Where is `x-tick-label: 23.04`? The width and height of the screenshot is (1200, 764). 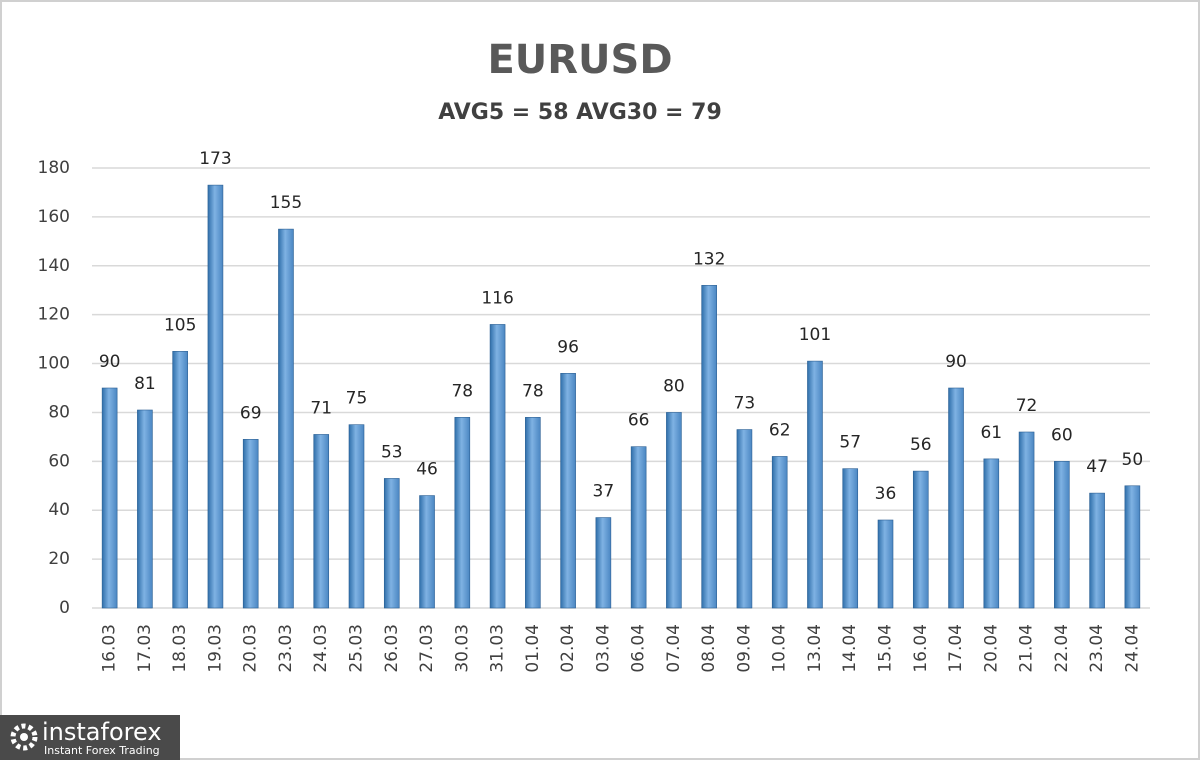
x-tick-label: 23.04 is located at coordinates (1097, 648).